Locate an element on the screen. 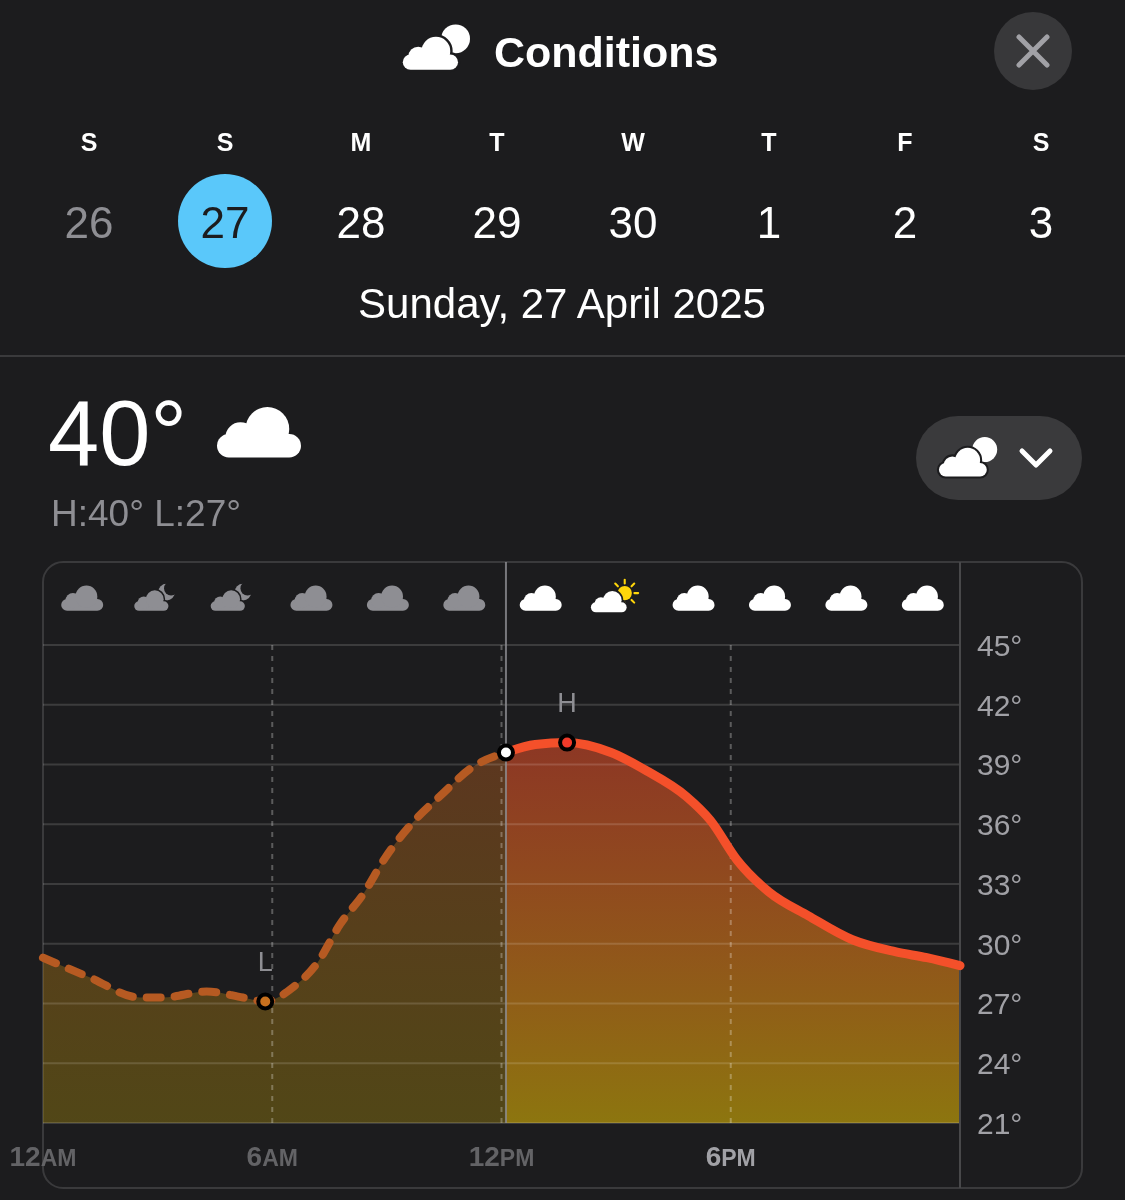 The image size is (1125, 1200). text: 40° is located at coordinates (118, 433).